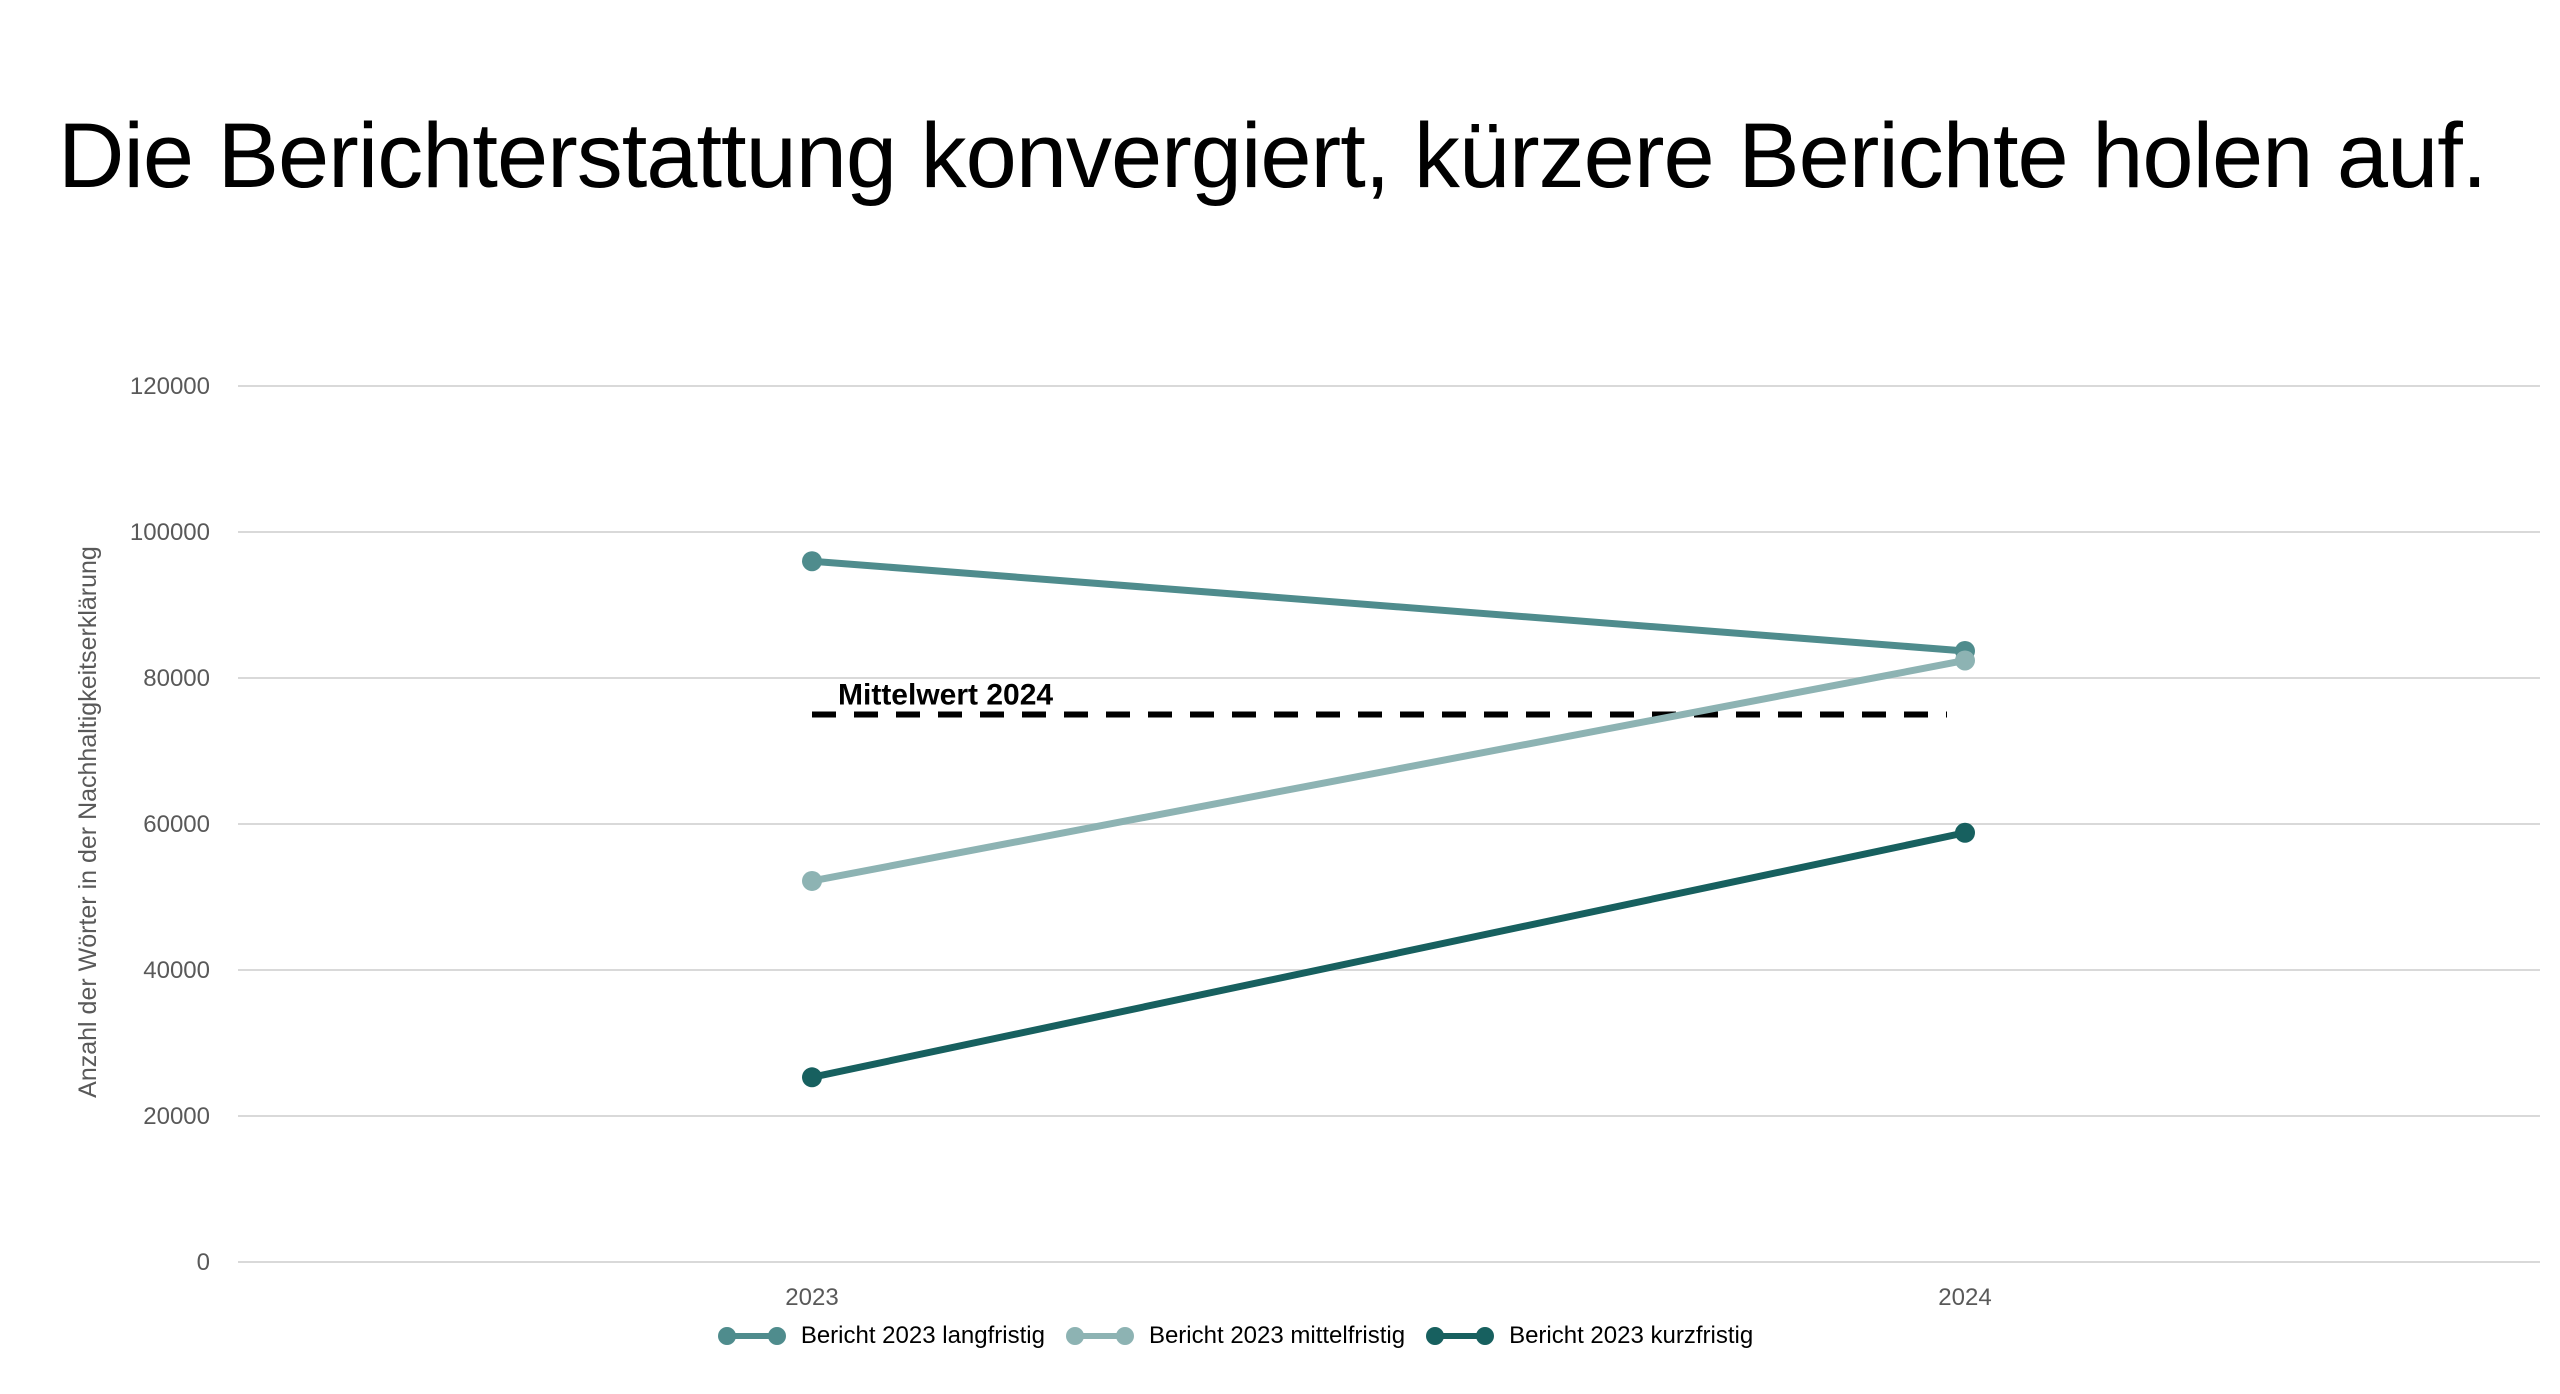 The image size is (2560, 1394). What do you see at coordinates (1631, 1335) in the screenshot?
I see `legend-label: Bericht 2023 kurzfristig` at bounding box center [1631, 1335].